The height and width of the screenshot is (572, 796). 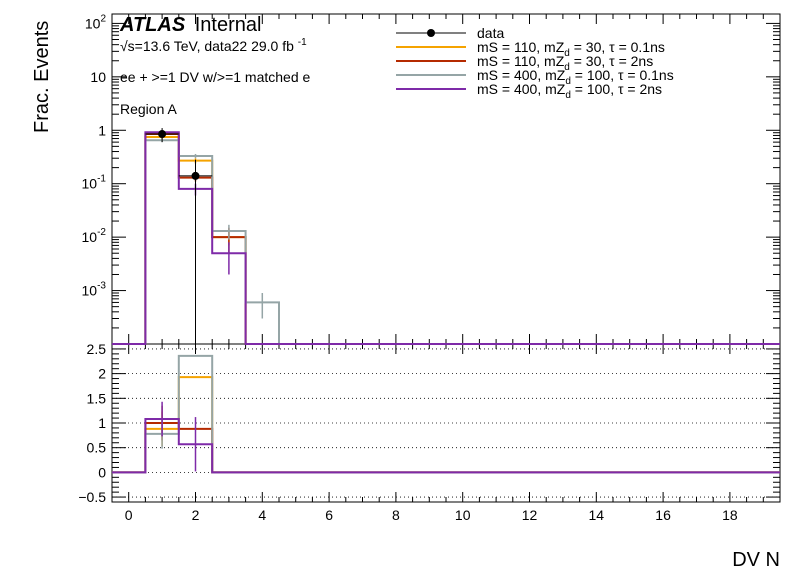 What do you see at coordinates (215, 77) in the screenshot?
I see `selection-label: ee + >=1 DV w/>=1 matched e` at bounding box center [215, 77].